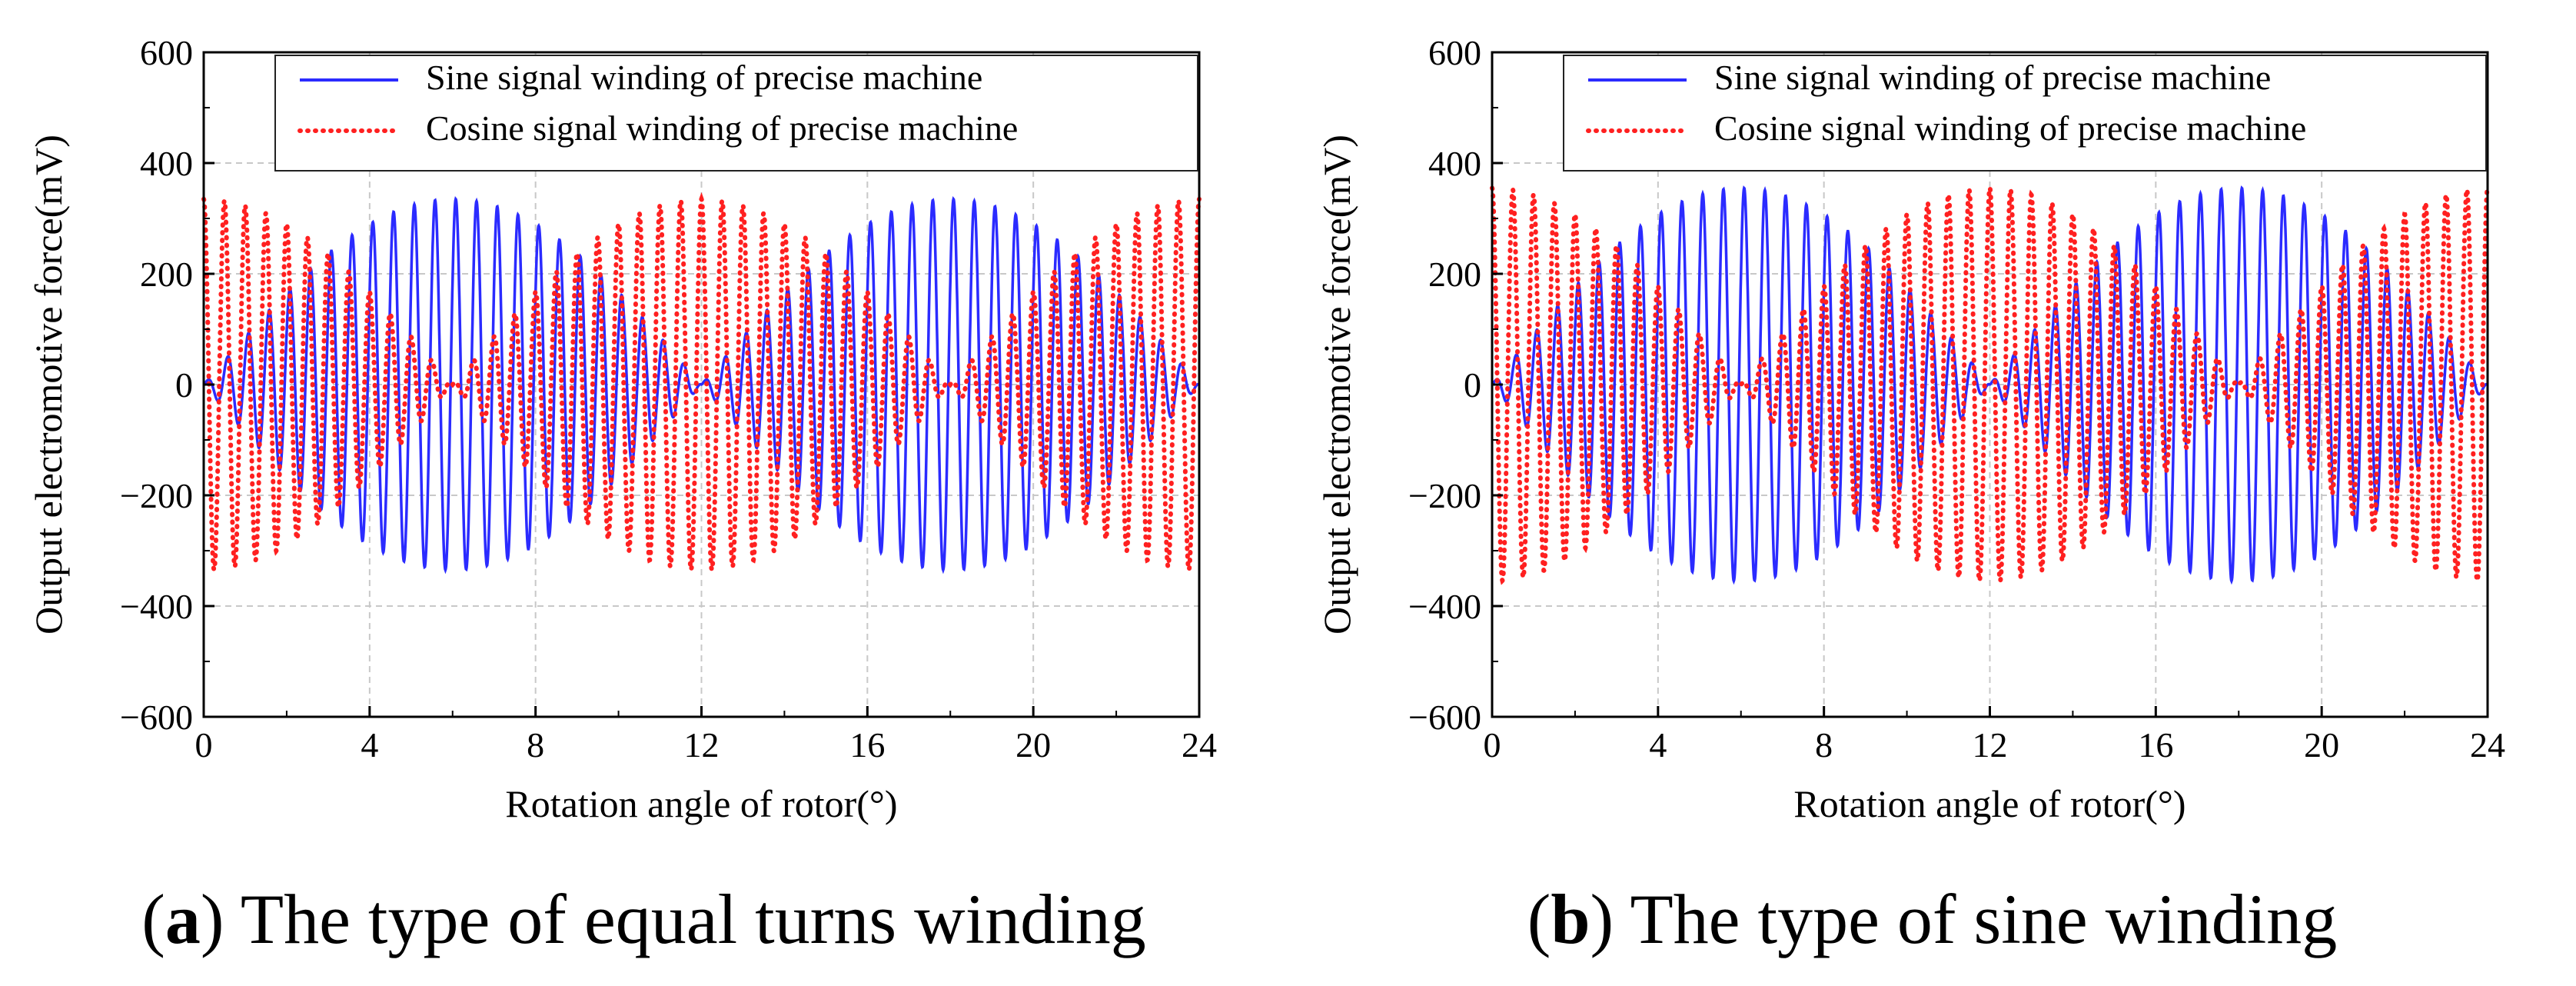 The width and height of the screenshot is (2576, 986). Describe the element at coordinates (1984, 919) in the screenshot. I see `caption-b-text: The type of sine winding` at that location.